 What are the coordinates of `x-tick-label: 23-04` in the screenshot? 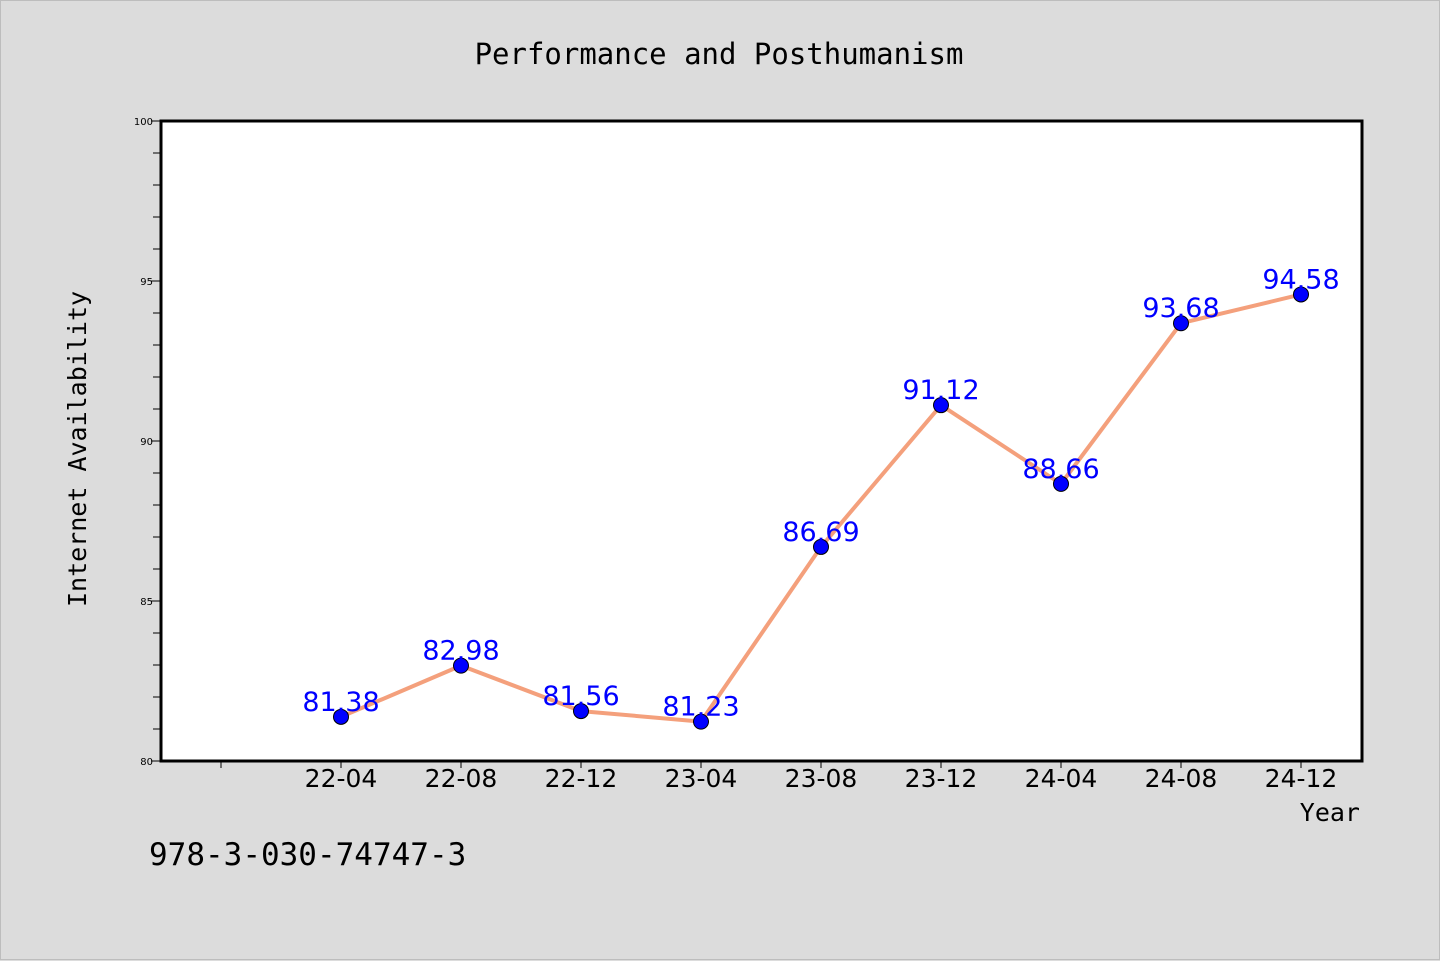 It's located at (701, 778).